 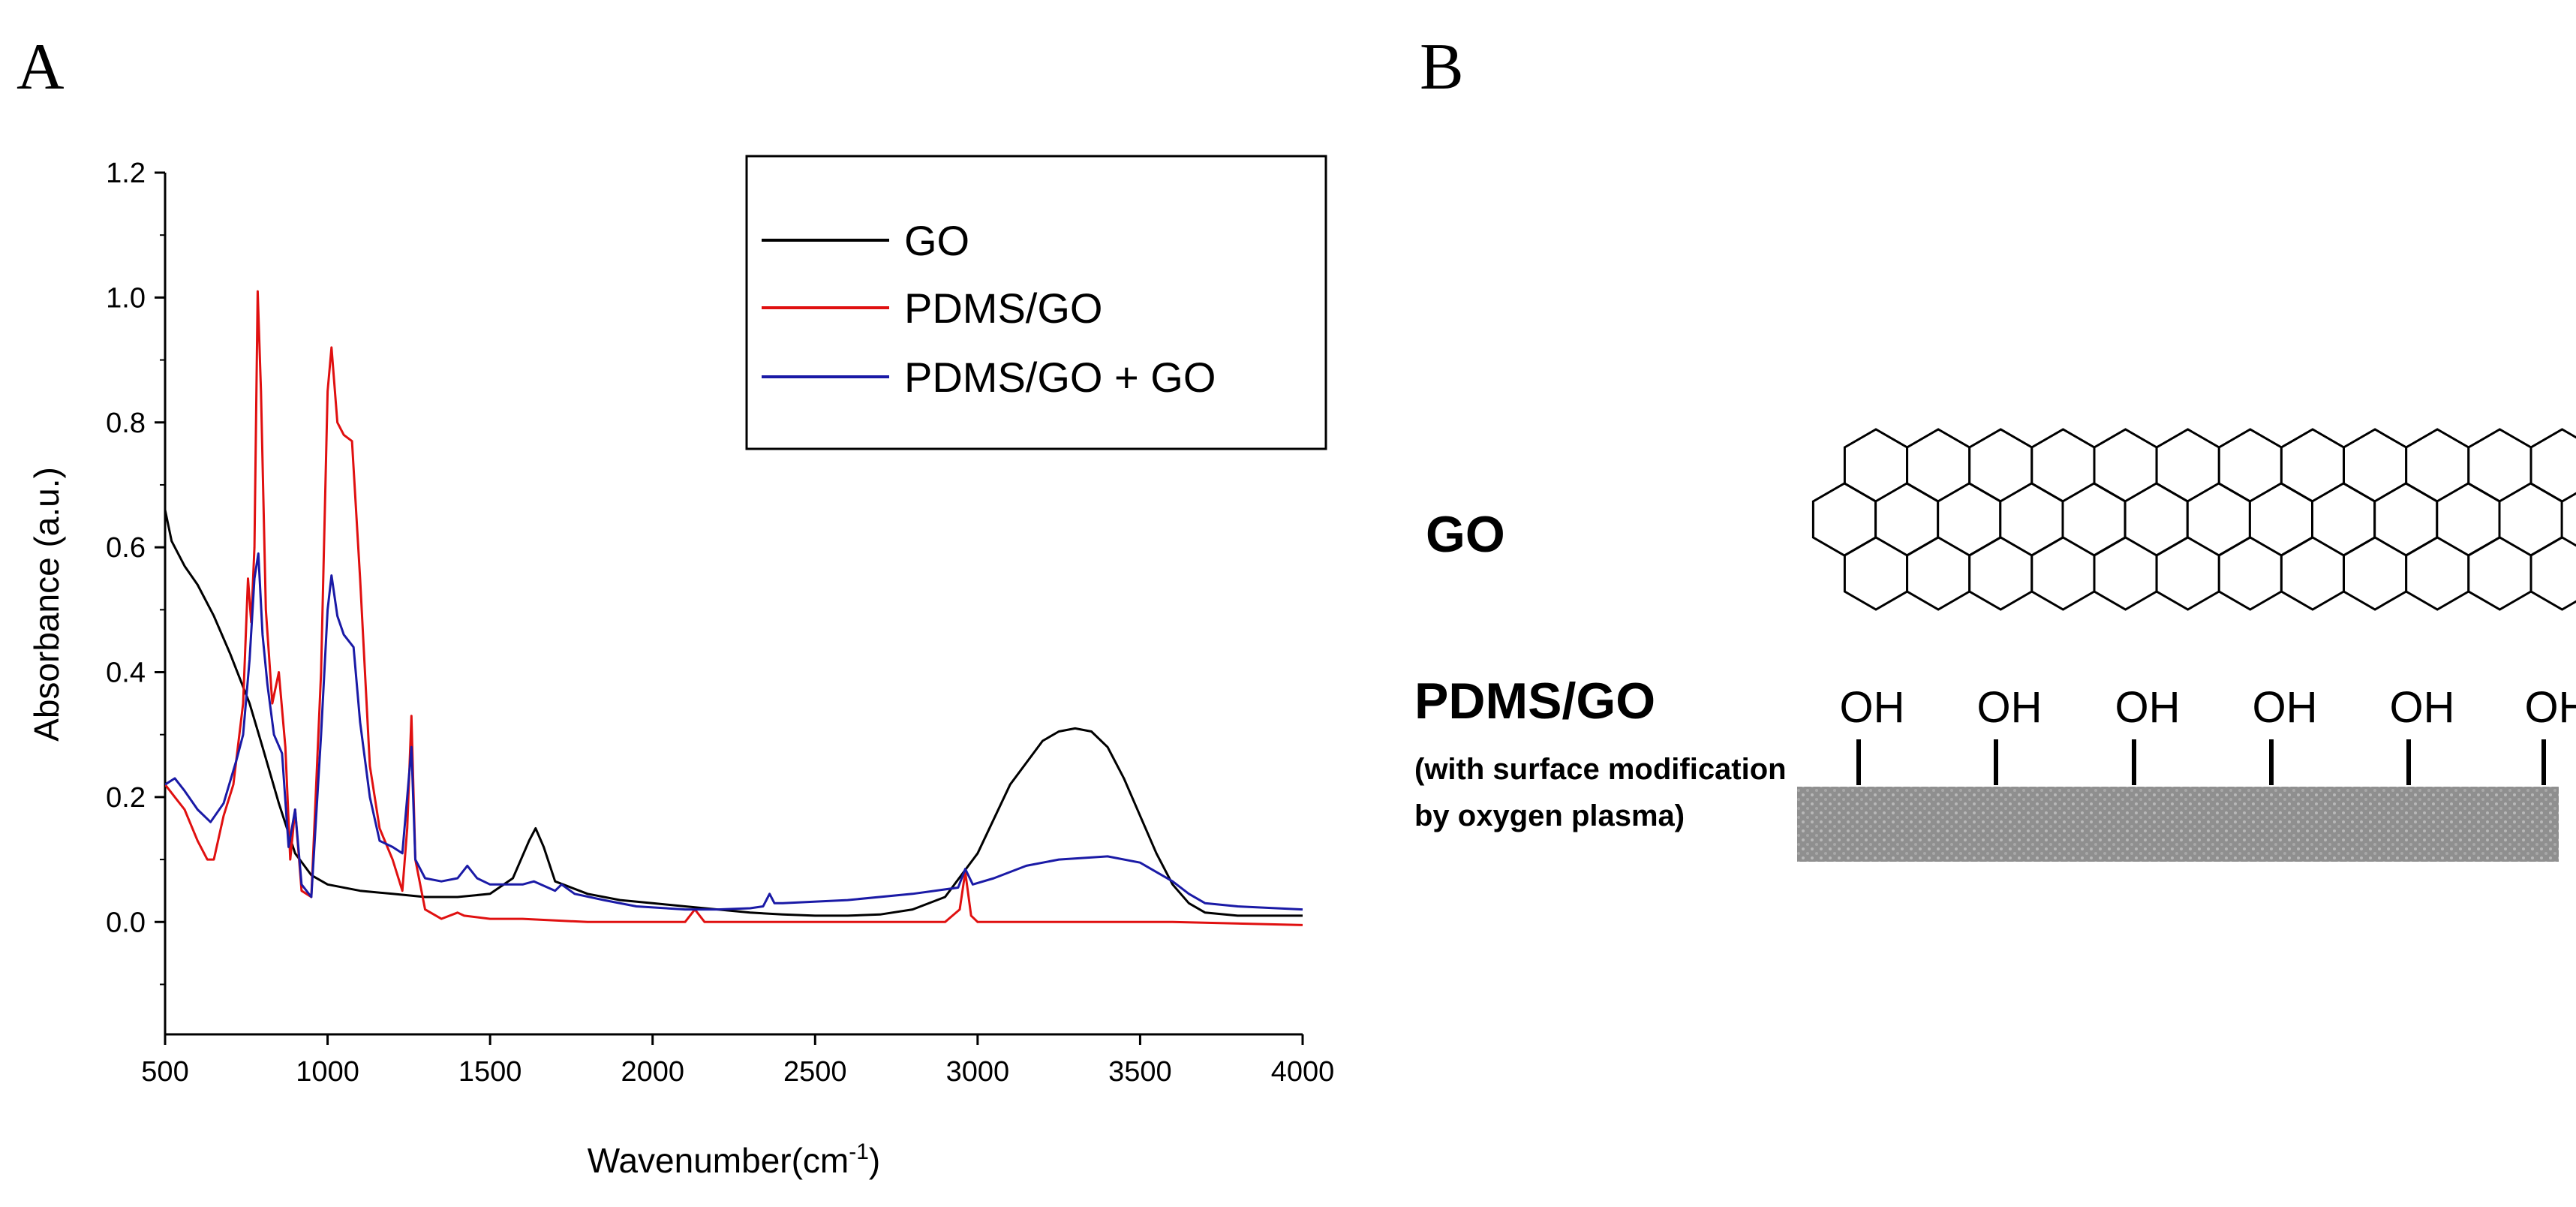 I want to click on hexagon-cell, so click(x=2552, y=573).